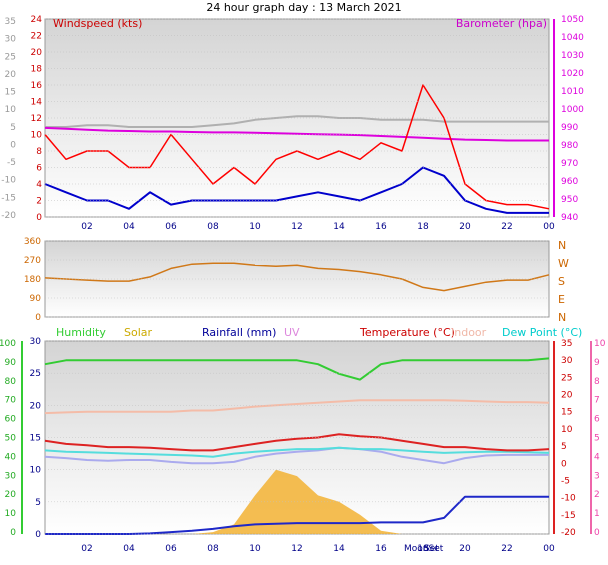 The width and height of the screenshot is (608, 565). Describe the element at coordinates (37, 53) in the screenshot. I see `wind-tick-label: 20` at that location.